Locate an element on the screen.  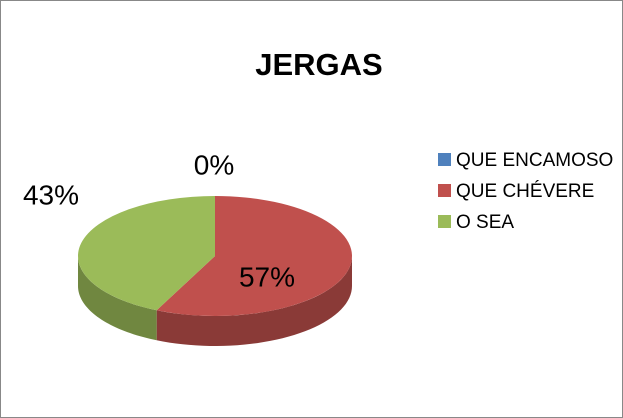
data-label: 57% is located at coordinates (267, 276).